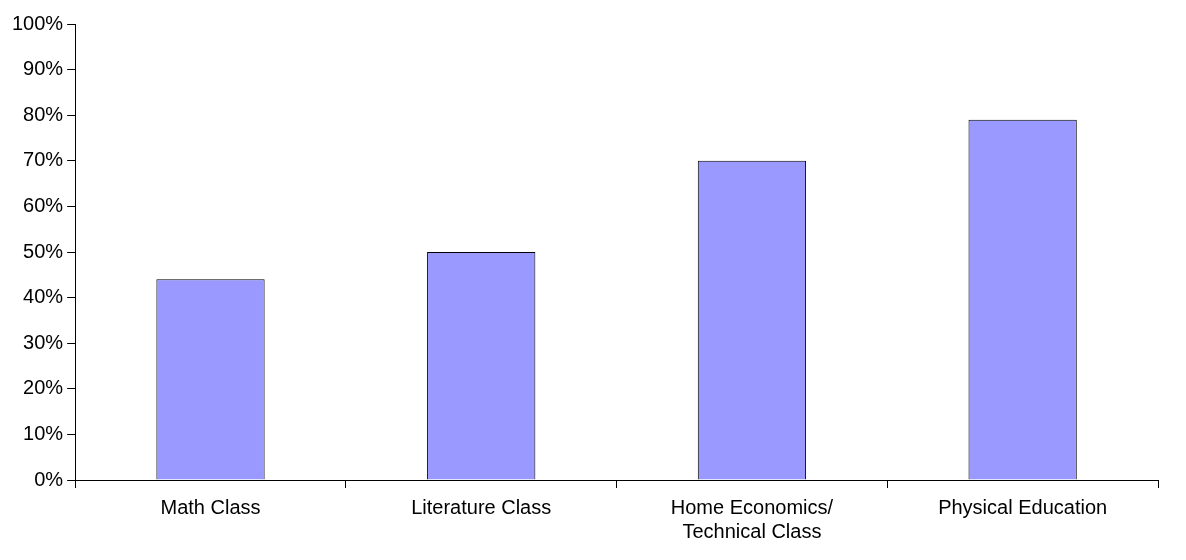  Describe the element at coordinates (43, 204) in the screenshot. I see `y-tick-label: 60%` at that location.